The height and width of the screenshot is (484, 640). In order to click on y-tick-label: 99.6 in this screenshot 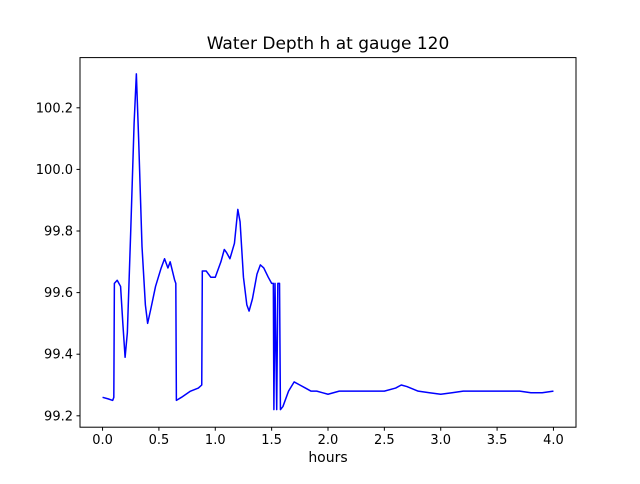, I will do `click(58, 293)`.